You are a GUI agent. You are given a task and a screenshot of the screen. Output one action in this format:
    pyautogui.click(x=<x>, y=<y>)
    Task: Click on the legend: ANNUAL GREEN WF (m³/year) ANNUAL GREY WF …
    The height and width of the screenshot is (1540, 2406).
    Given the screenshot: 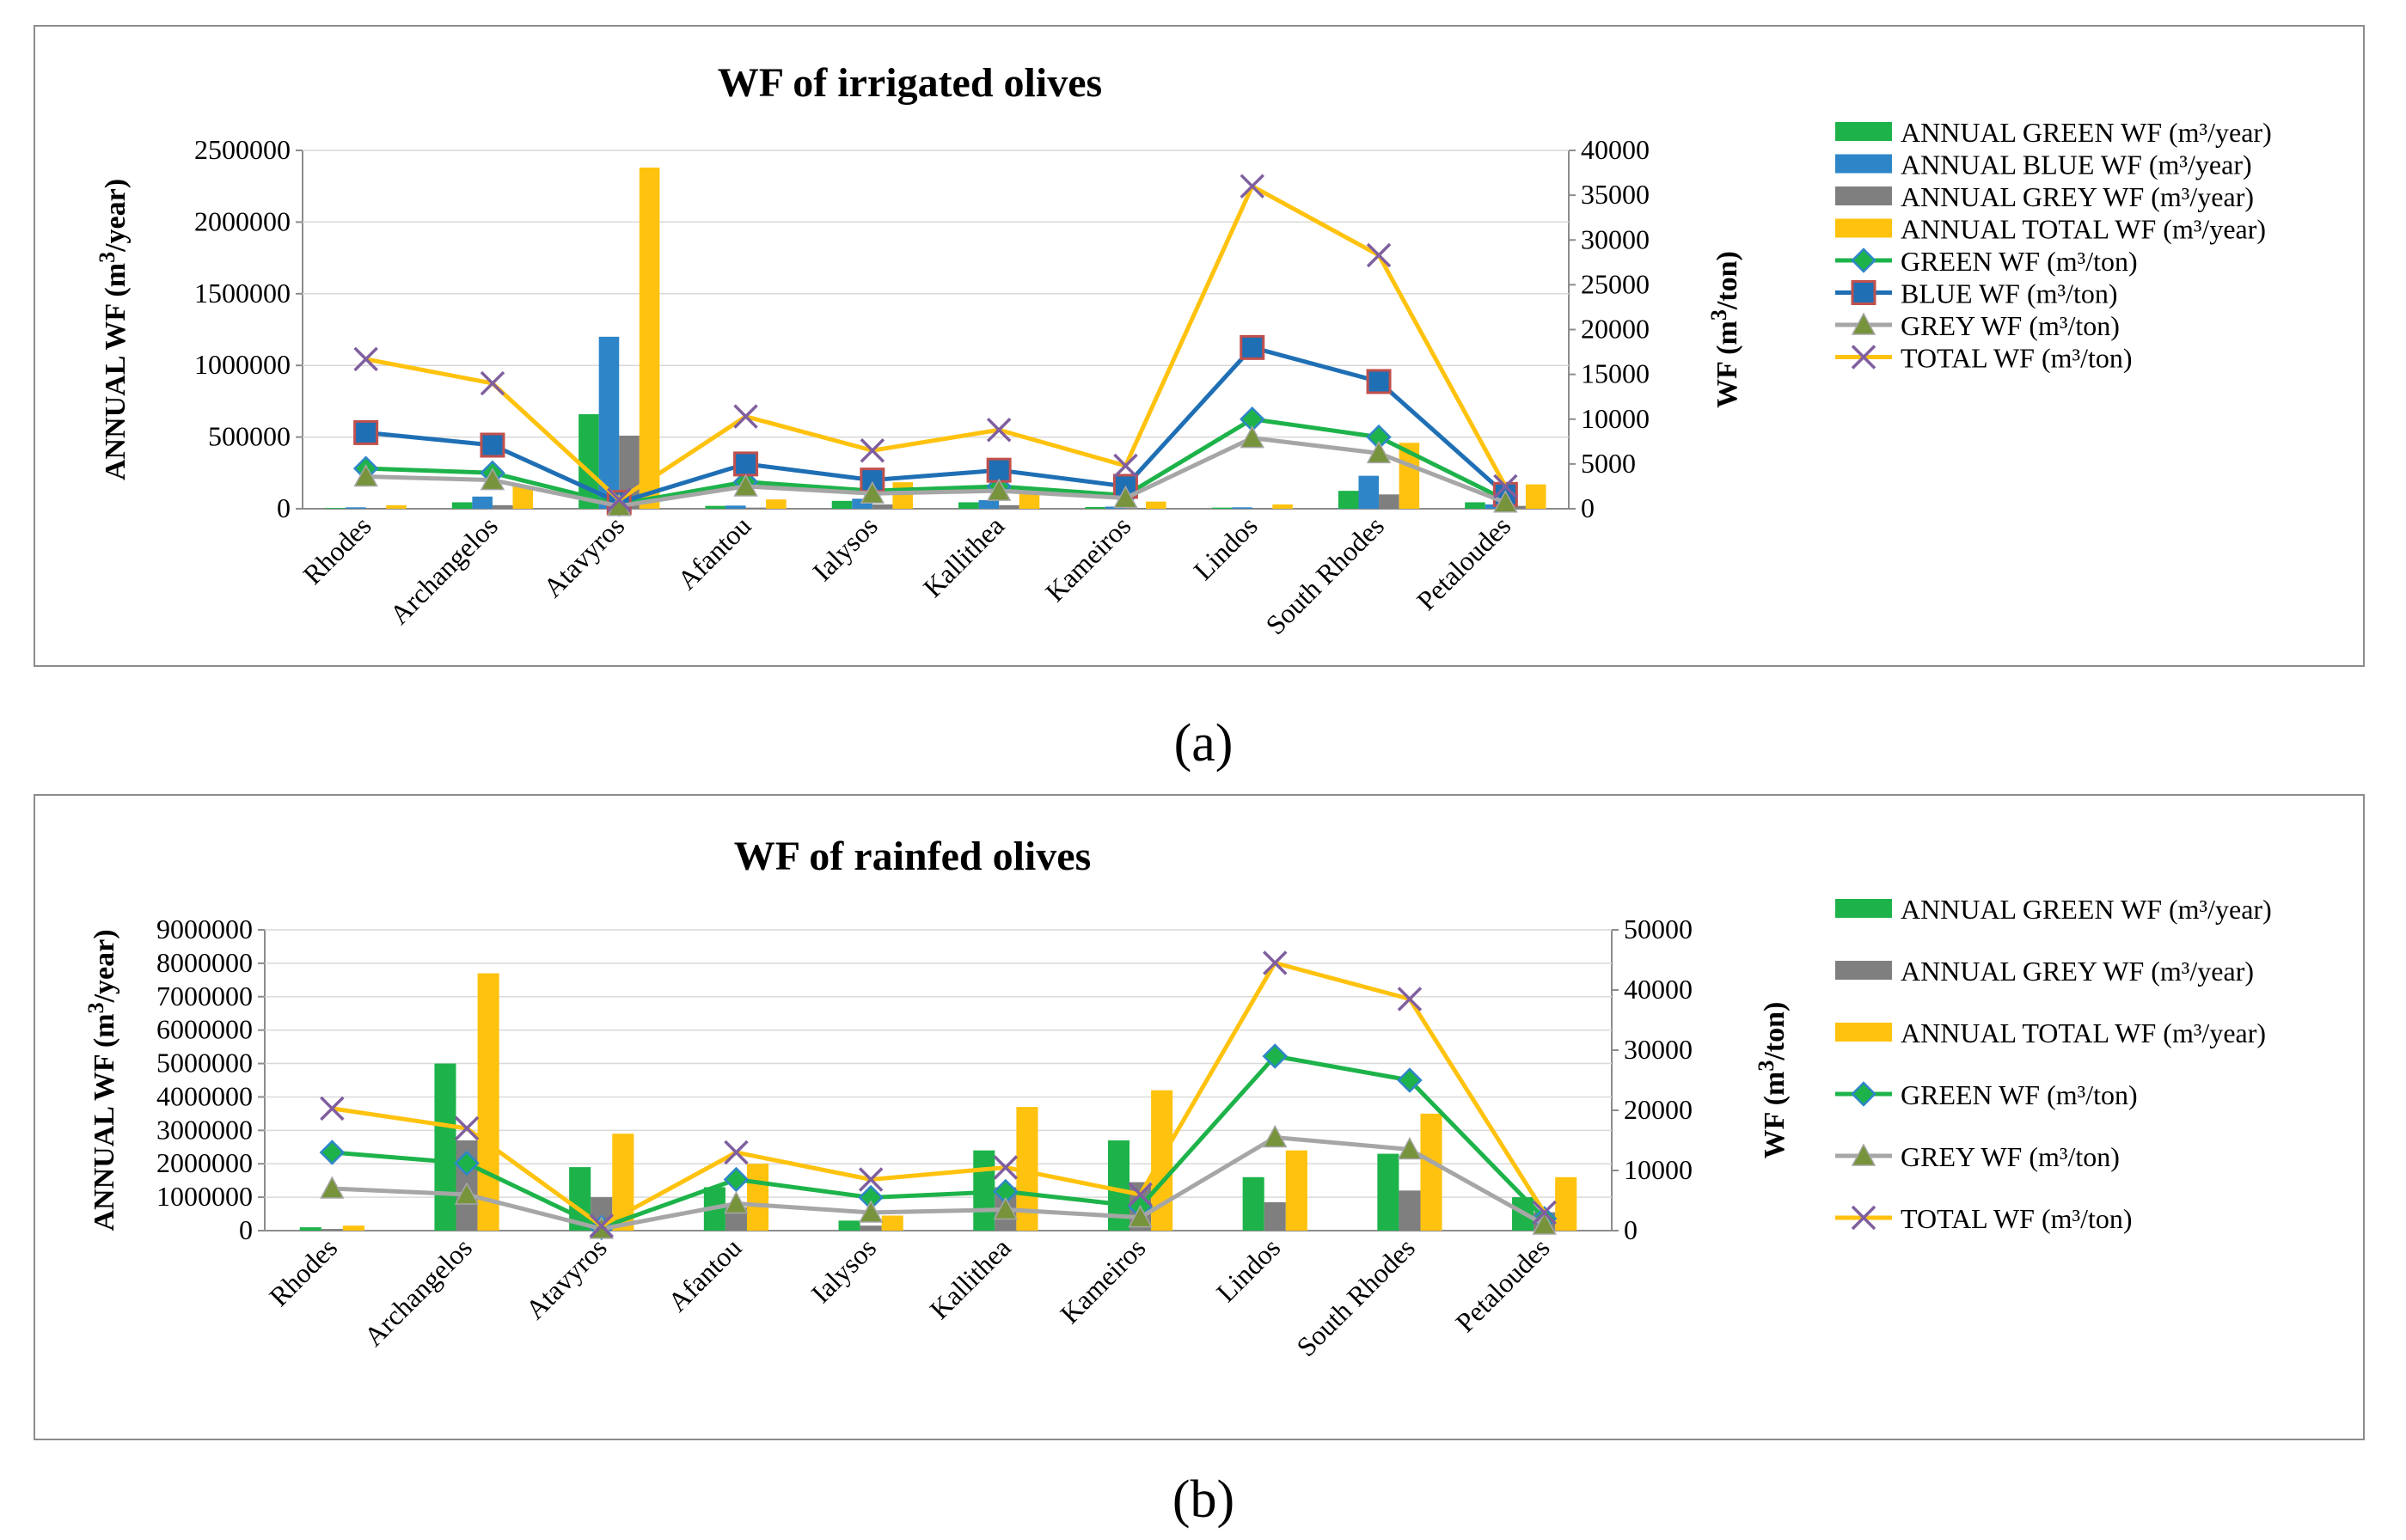 What is the action you would take?
    pyautogui.click(x=2053, y=1064)
    